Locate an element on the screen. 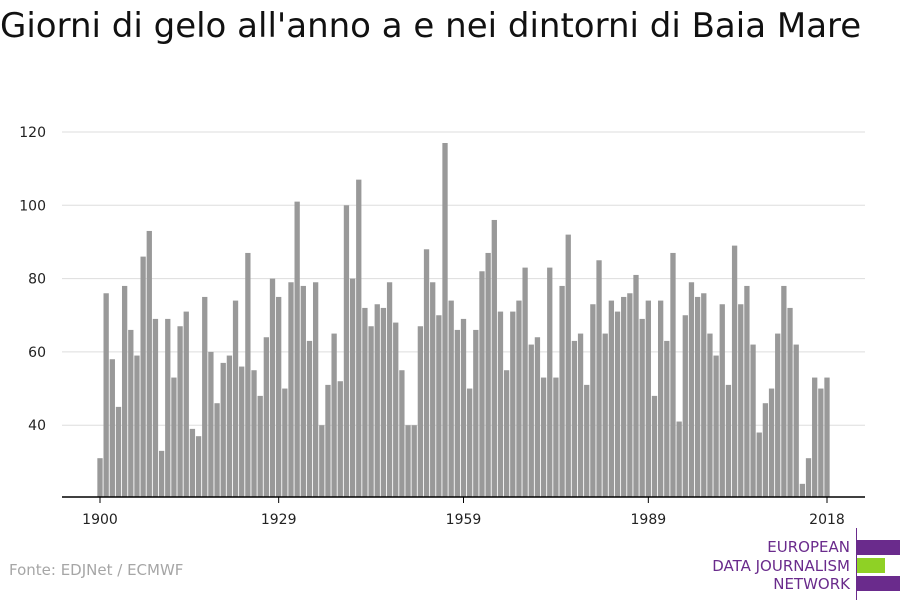  bar-1919 is located at coordinates (217, 450).